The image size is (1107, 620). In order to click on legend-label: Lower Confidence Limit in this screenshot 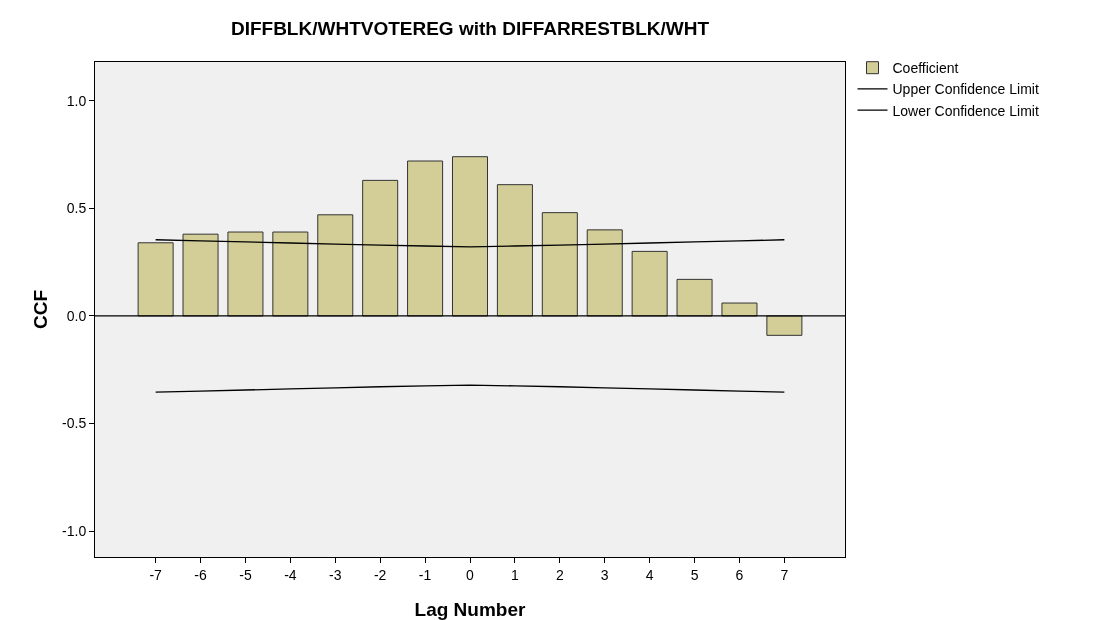, I will do `click(965, 110)`.